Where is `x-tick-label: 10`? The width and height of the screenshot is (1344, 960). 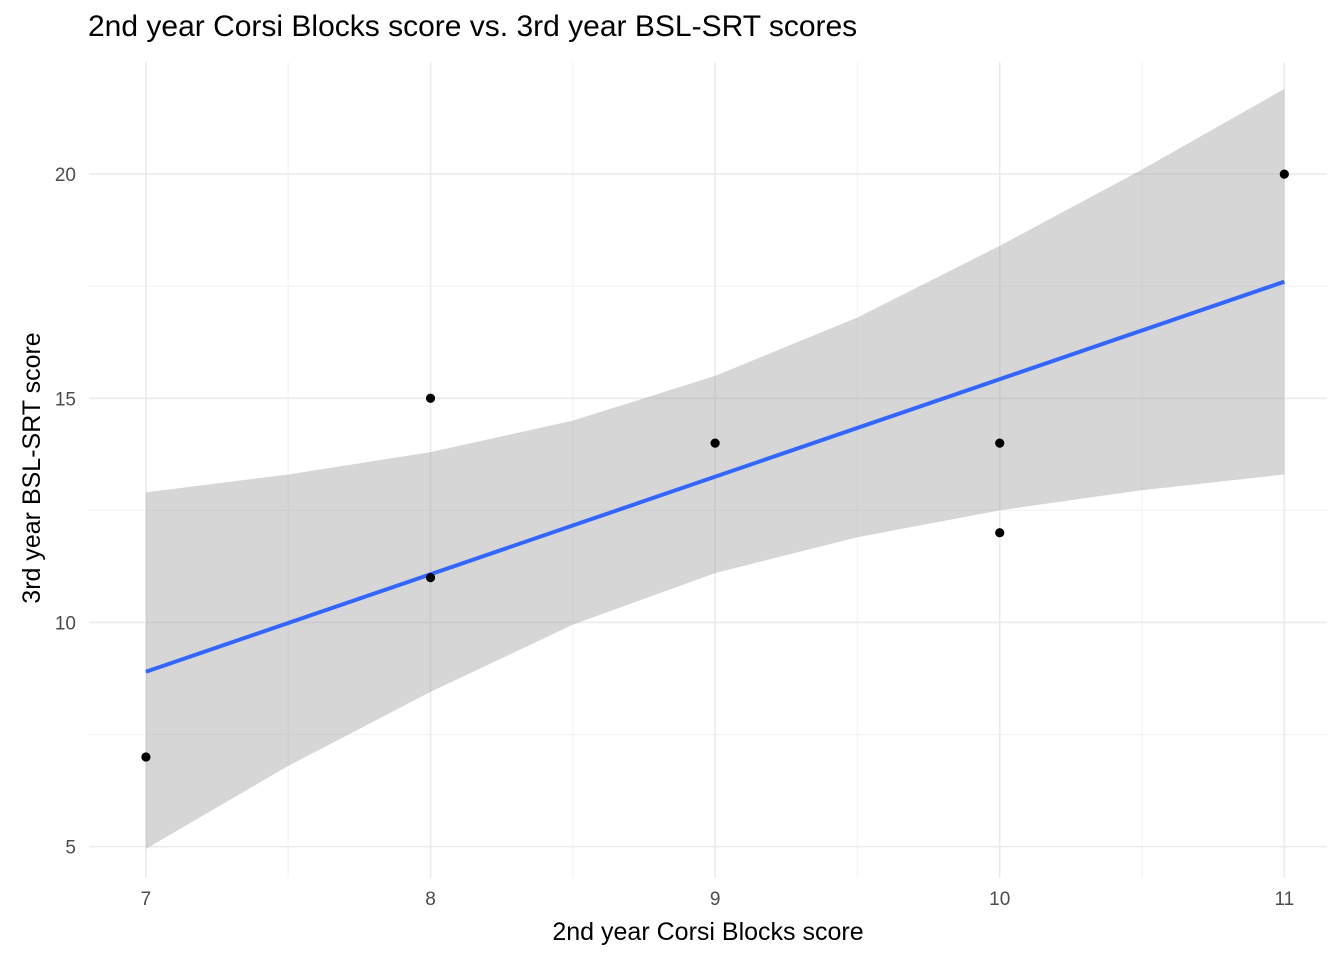
x-tick-label: 10 is located at coordinates (999, 899).